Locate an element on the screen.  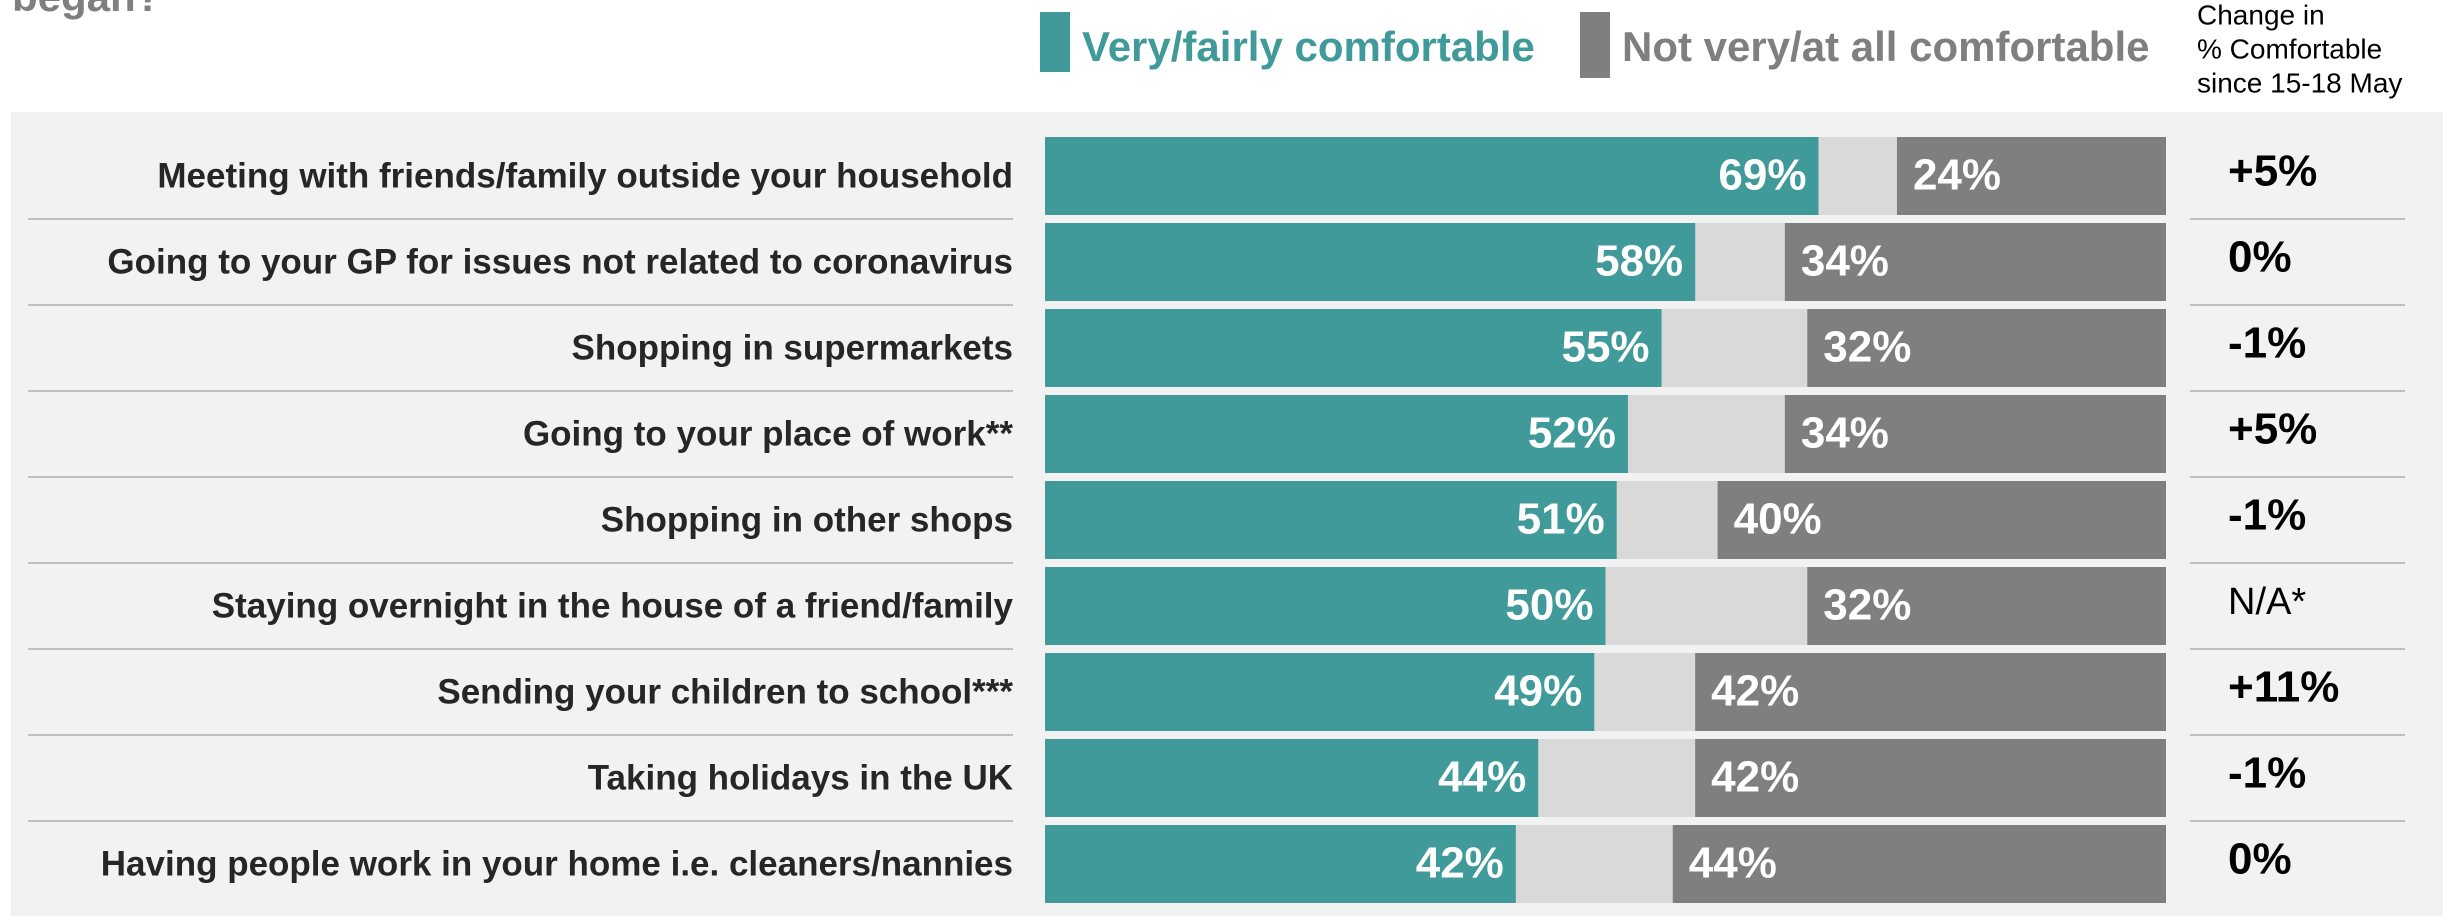
category-label: Sending your children to school*** is located at coordinates (725, 691).